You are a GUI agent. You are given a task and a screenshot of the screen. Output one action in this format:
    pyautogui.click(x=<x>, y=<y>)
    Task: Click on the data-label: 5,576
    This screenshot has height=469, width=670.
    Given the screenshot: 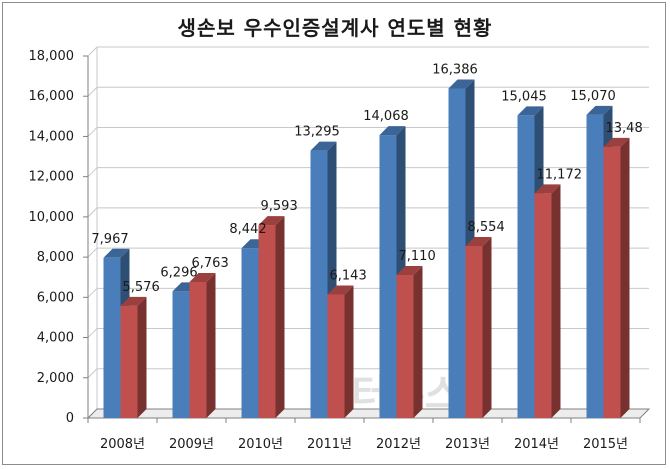 What is the action you would take?
    pyautogui.click(x=141, y=287)
    